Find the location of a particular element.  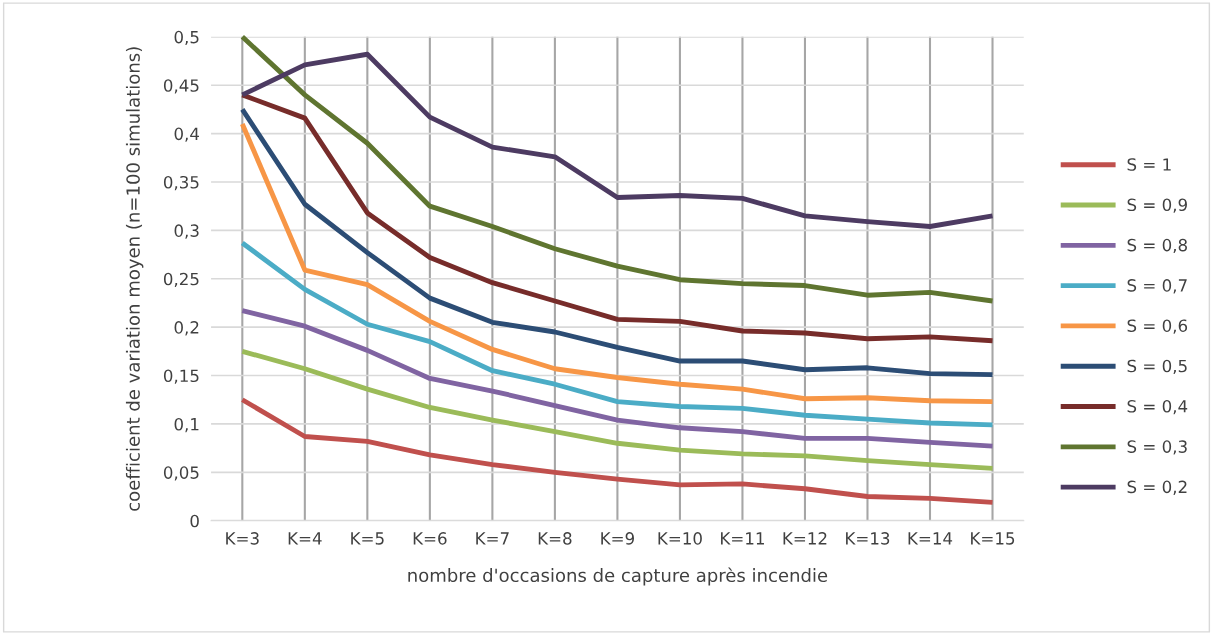

legend-label: S = 0,9 is located at coordinates (1157, 205).